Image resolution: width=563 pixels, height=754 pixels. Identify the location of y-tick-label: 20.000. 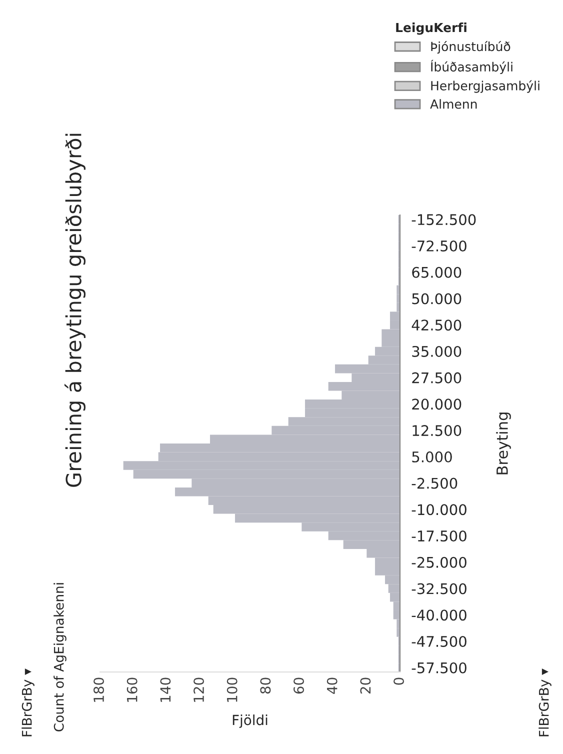
(437, 404).